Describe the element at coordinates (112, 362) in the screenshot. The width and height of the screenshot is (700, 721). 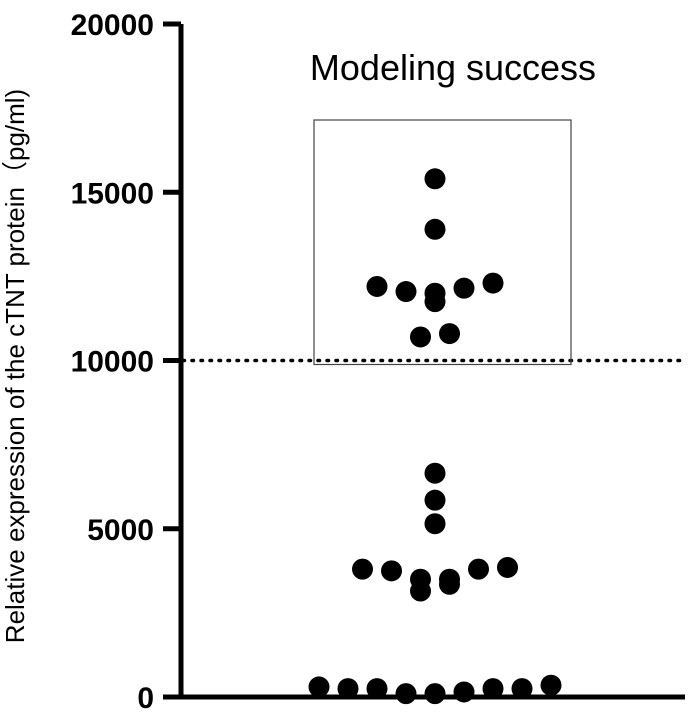
I see `y-tick-label: 10000` at that location.